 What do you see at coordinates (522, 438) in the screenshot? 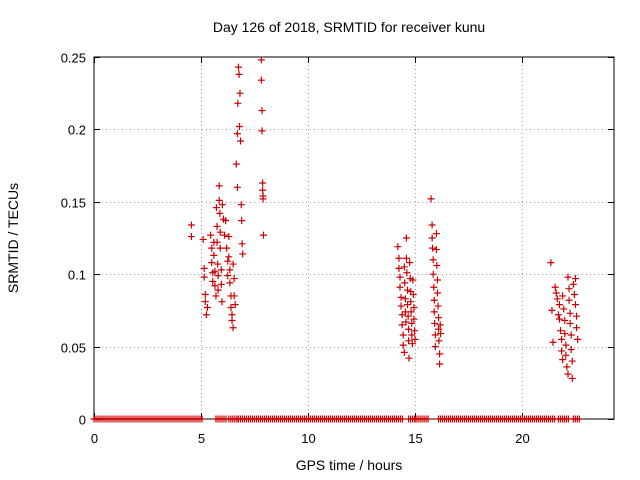
I see `x-tick-label: 20` at bounding box center [522, 438].